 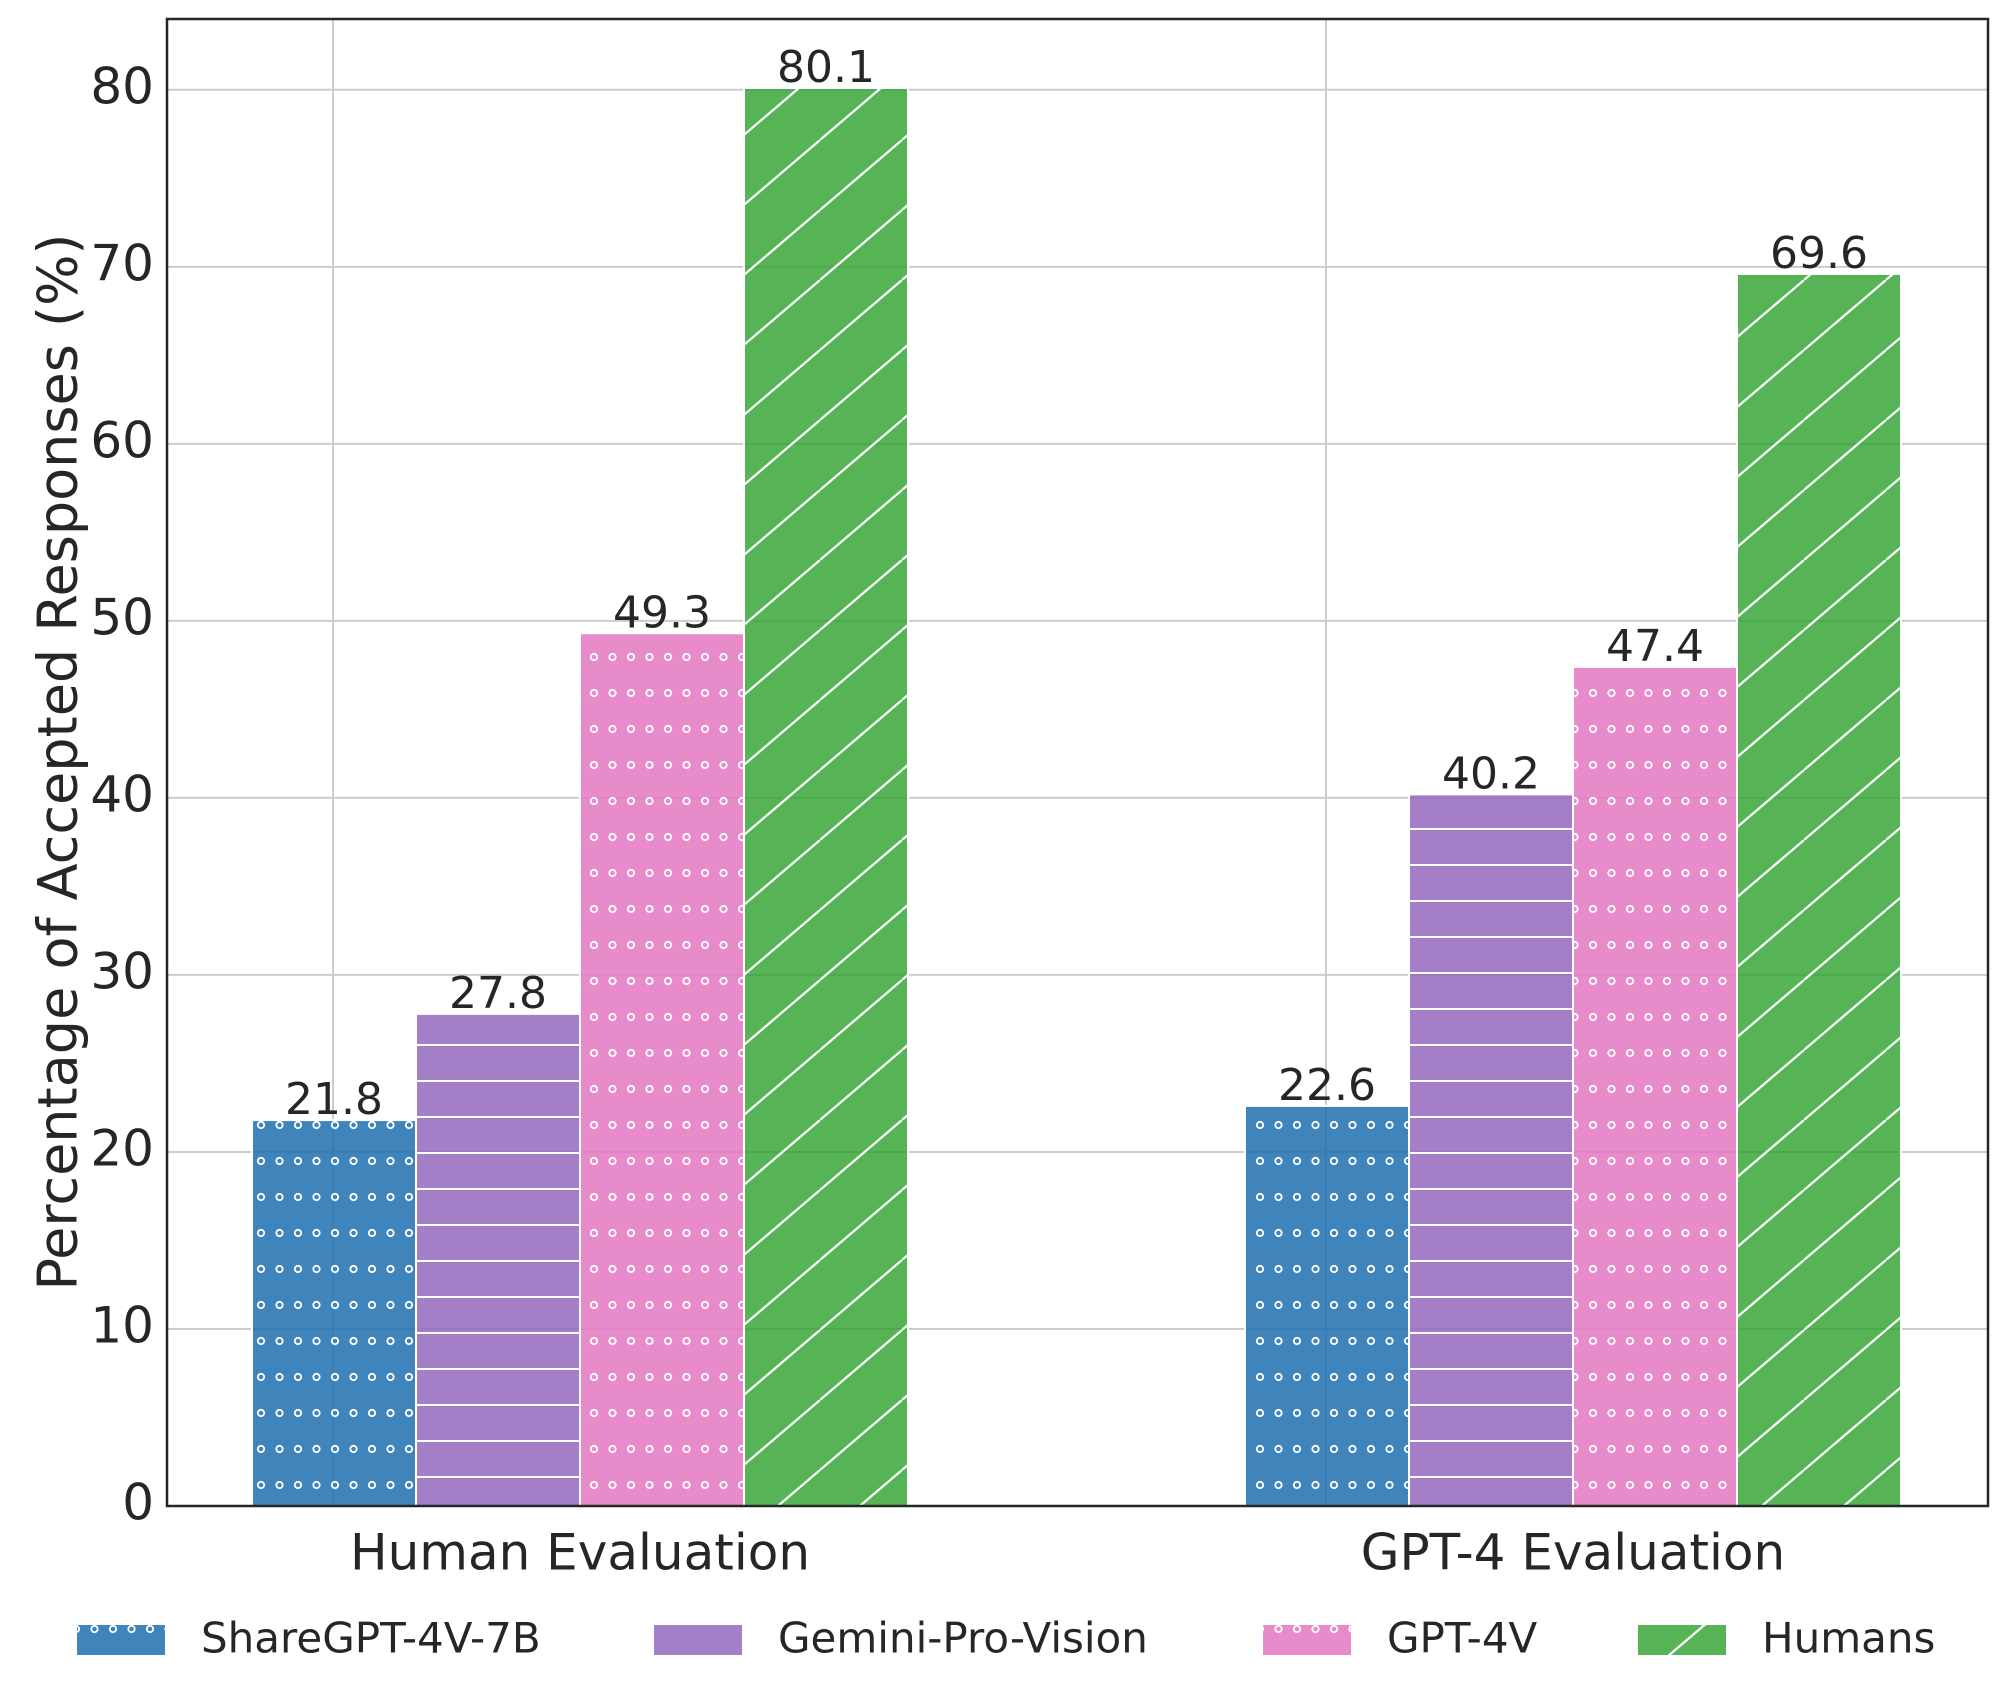 I want to click on data-label: 80.1, so click(x=826, y=67).